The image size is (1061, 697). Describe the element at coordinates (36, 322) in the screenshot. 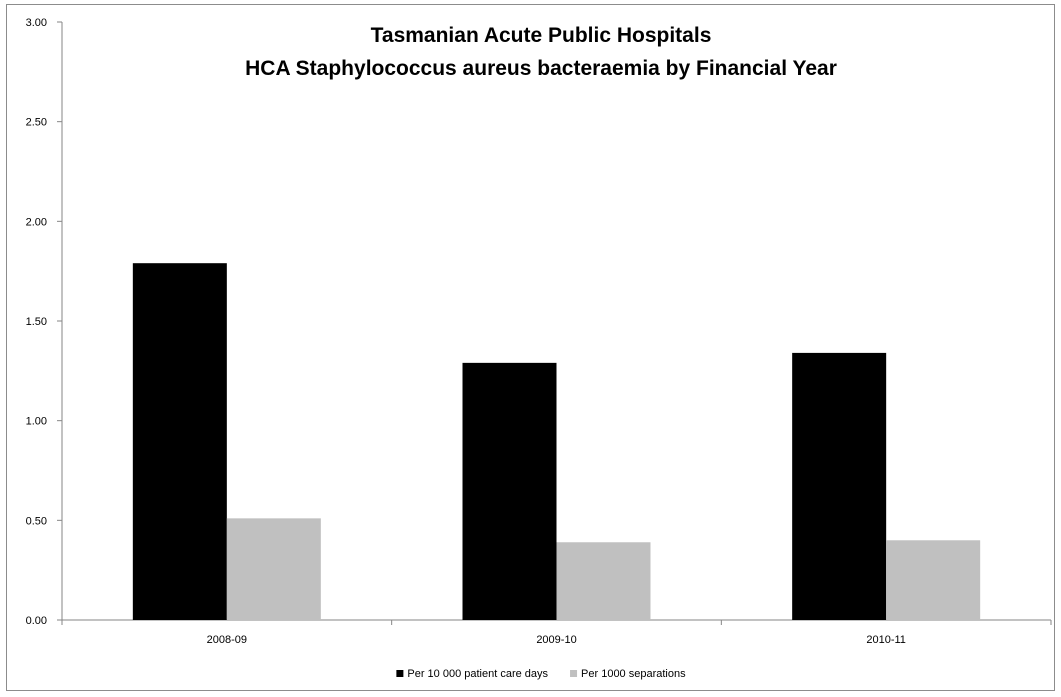

I see `y-tick-label: 1.50` at that location.